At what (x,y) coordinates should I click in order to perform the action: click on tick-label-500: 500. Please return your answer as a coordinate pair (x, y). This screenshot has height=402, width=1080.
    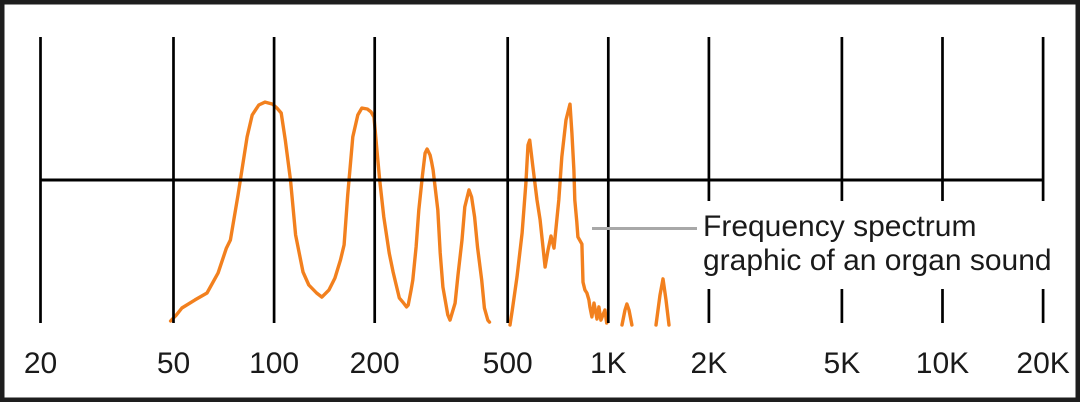
    Looking at the image, I should click on (508, 363).